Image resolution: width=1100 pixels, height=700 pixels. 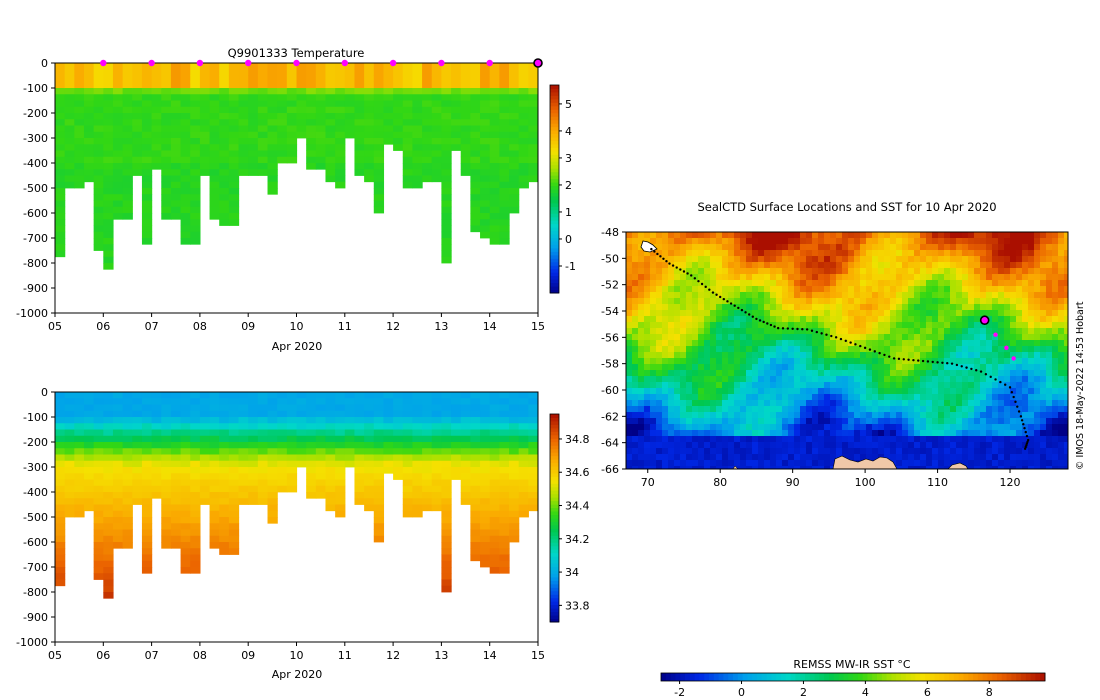 What do you see at coordinates (296, 652) in the screenshot?
I see `salinity-x-ticks: 05 06 07 08 09 10 11 12 13 14 15` at bounding box center [296, 652].